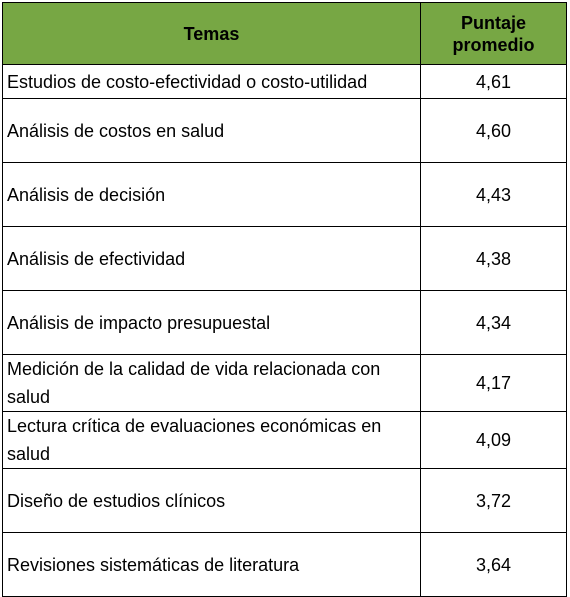  I want to click on table-row: Diseño de estudios clínicos 3,72, so click(284, 500).